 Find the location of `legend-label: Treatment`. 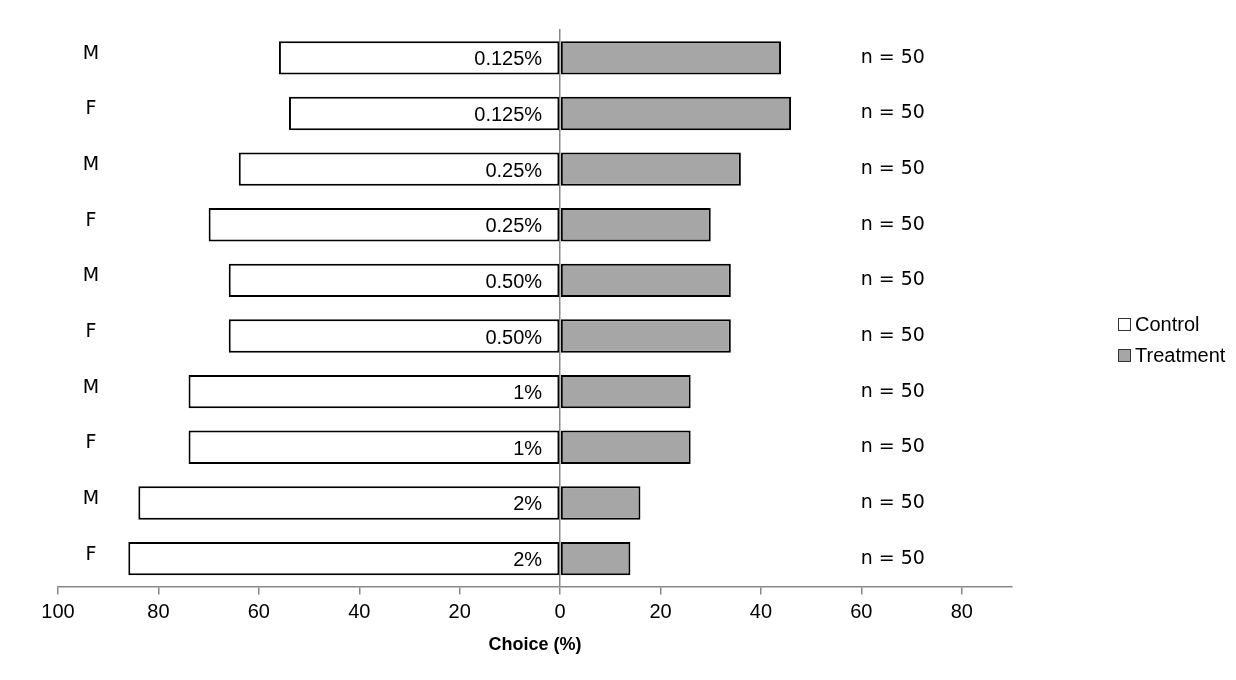

legend-label: Treatment is located at coordinates (1180, 355).